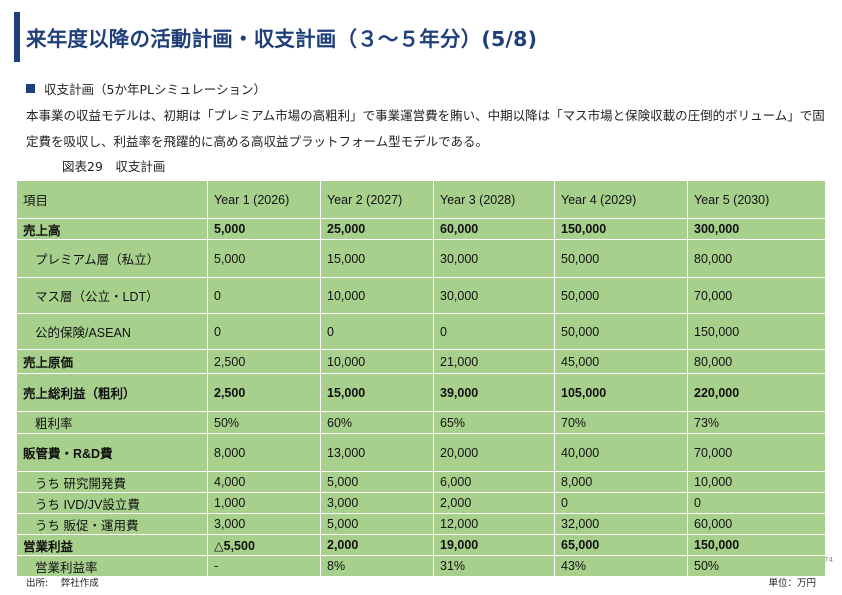 The height and width of the screenshot is (595, 842). I want to click on table-row-cogs: 売上原価 2,500 10,000 21,000 45,000 80,000, so click(421, 361).